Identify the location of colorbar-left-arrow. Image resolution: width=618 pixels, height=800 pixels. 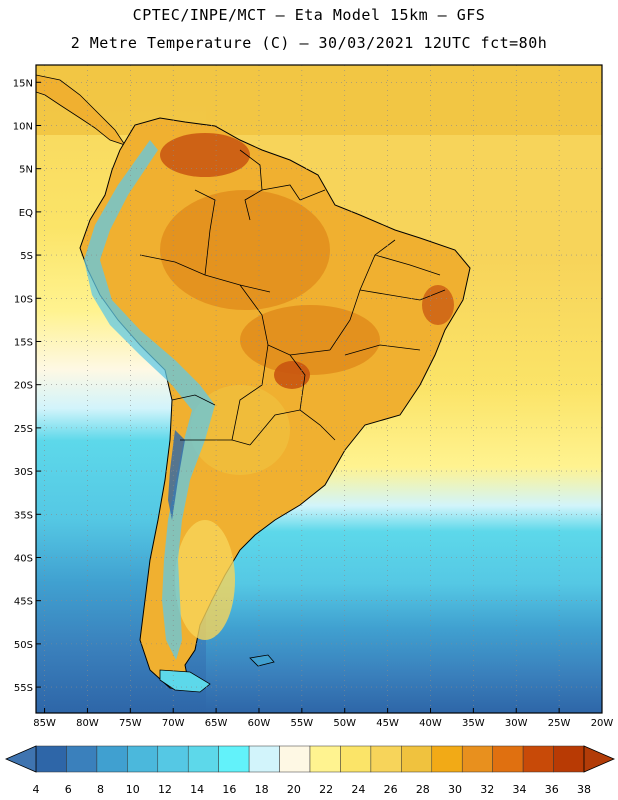
(20, 759).